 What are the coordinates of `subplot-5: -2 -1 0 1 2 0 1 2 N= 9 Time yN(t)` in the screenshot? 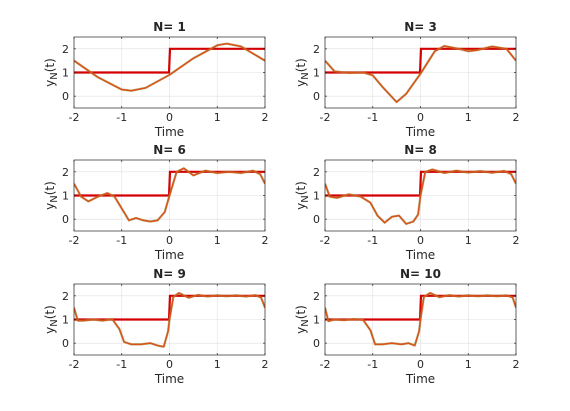 It's located at (156, 326).